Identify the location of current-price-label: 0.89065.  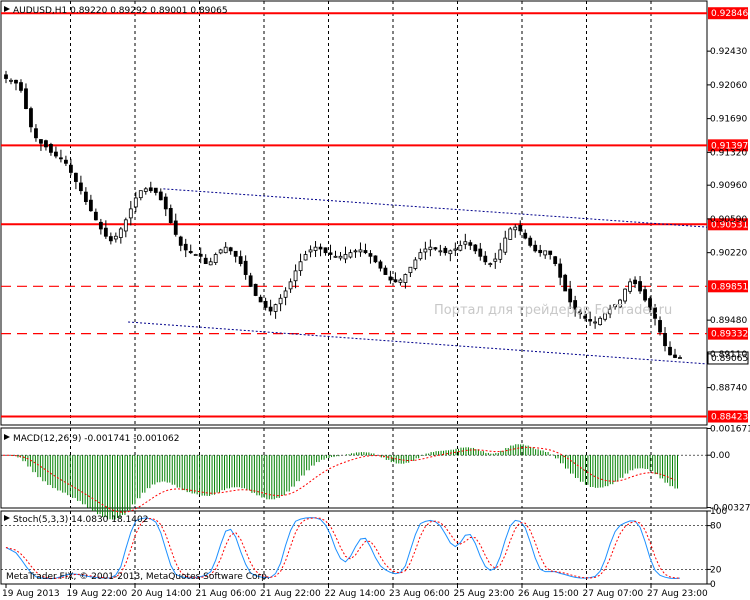
(729, 359).